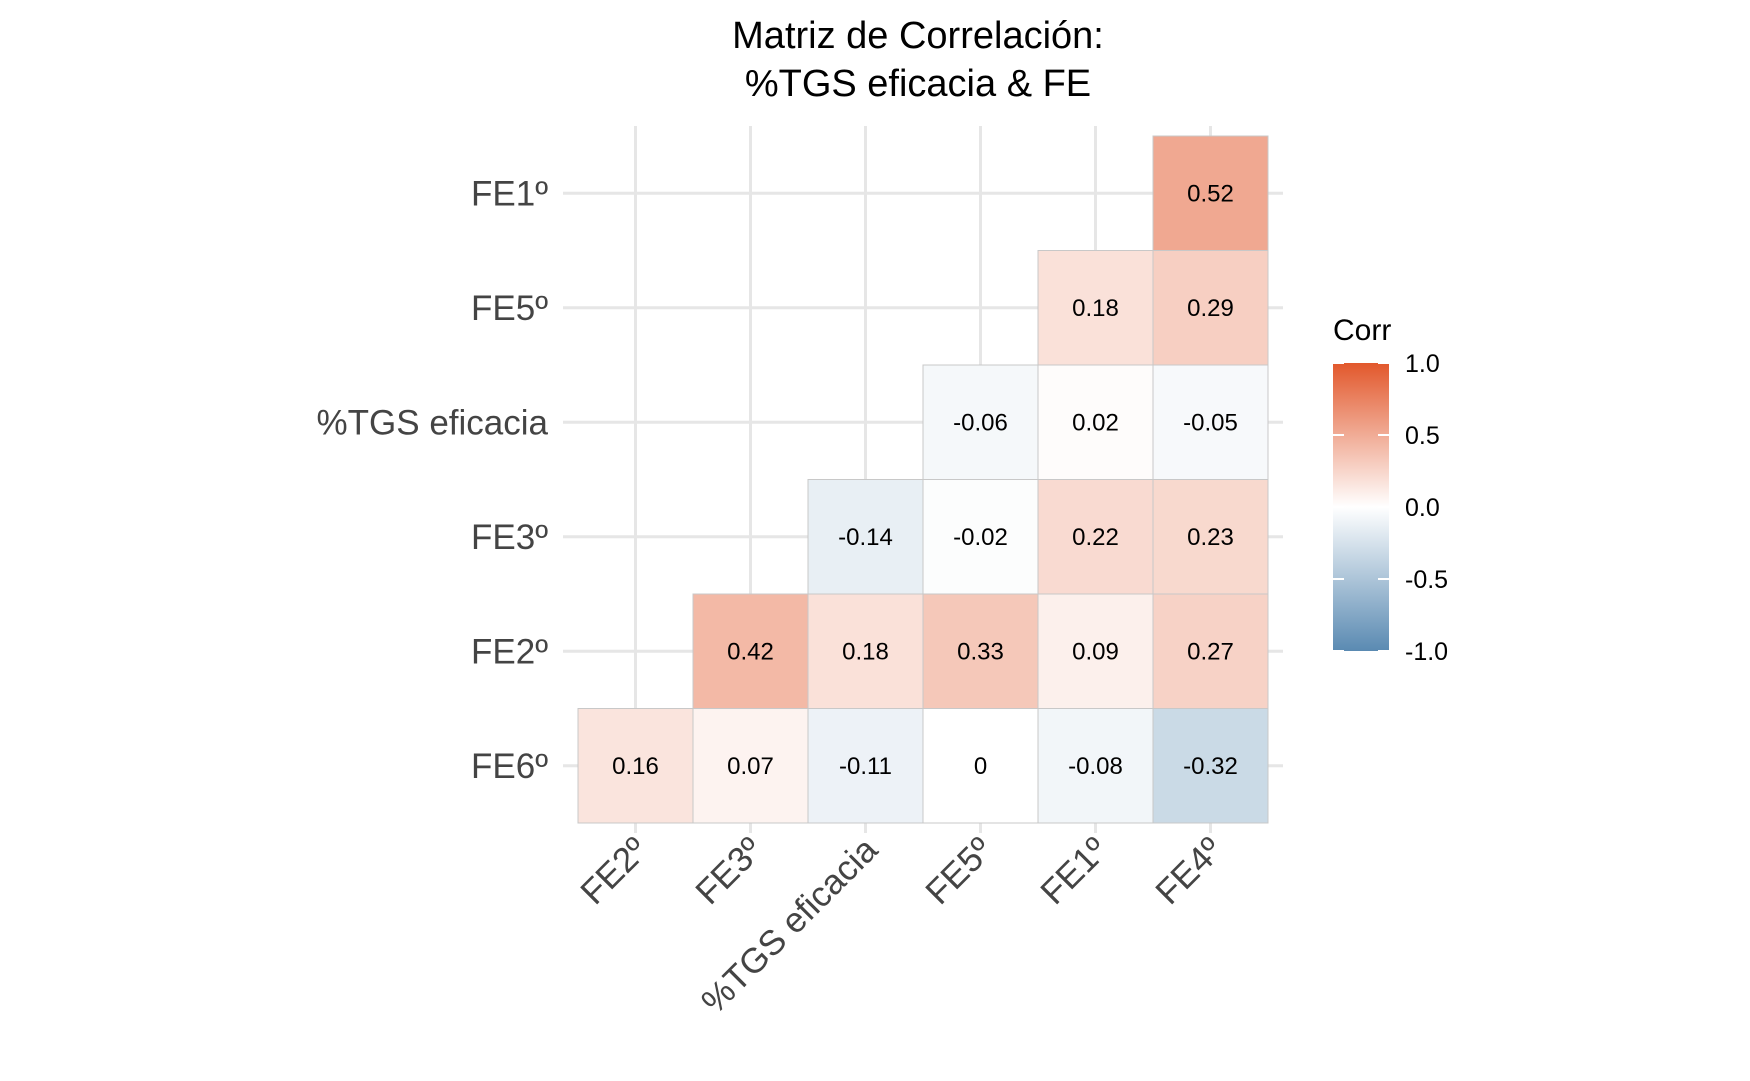 This screenshot has width=1750, height=1081. I want to click on cell-value-label: 0.07, so click(750, 766).